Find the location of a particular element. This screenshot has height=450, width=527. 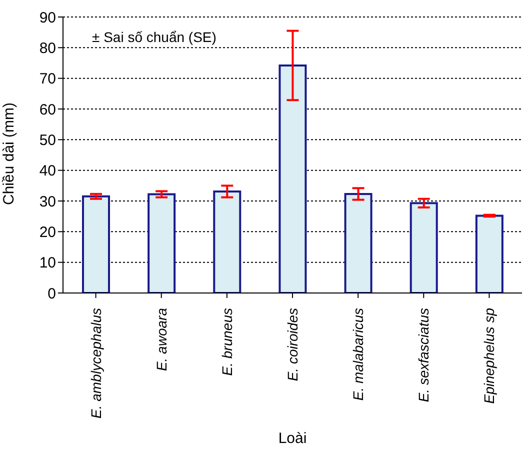

x-axis-title: Loài is located at coordinates (292, 438).